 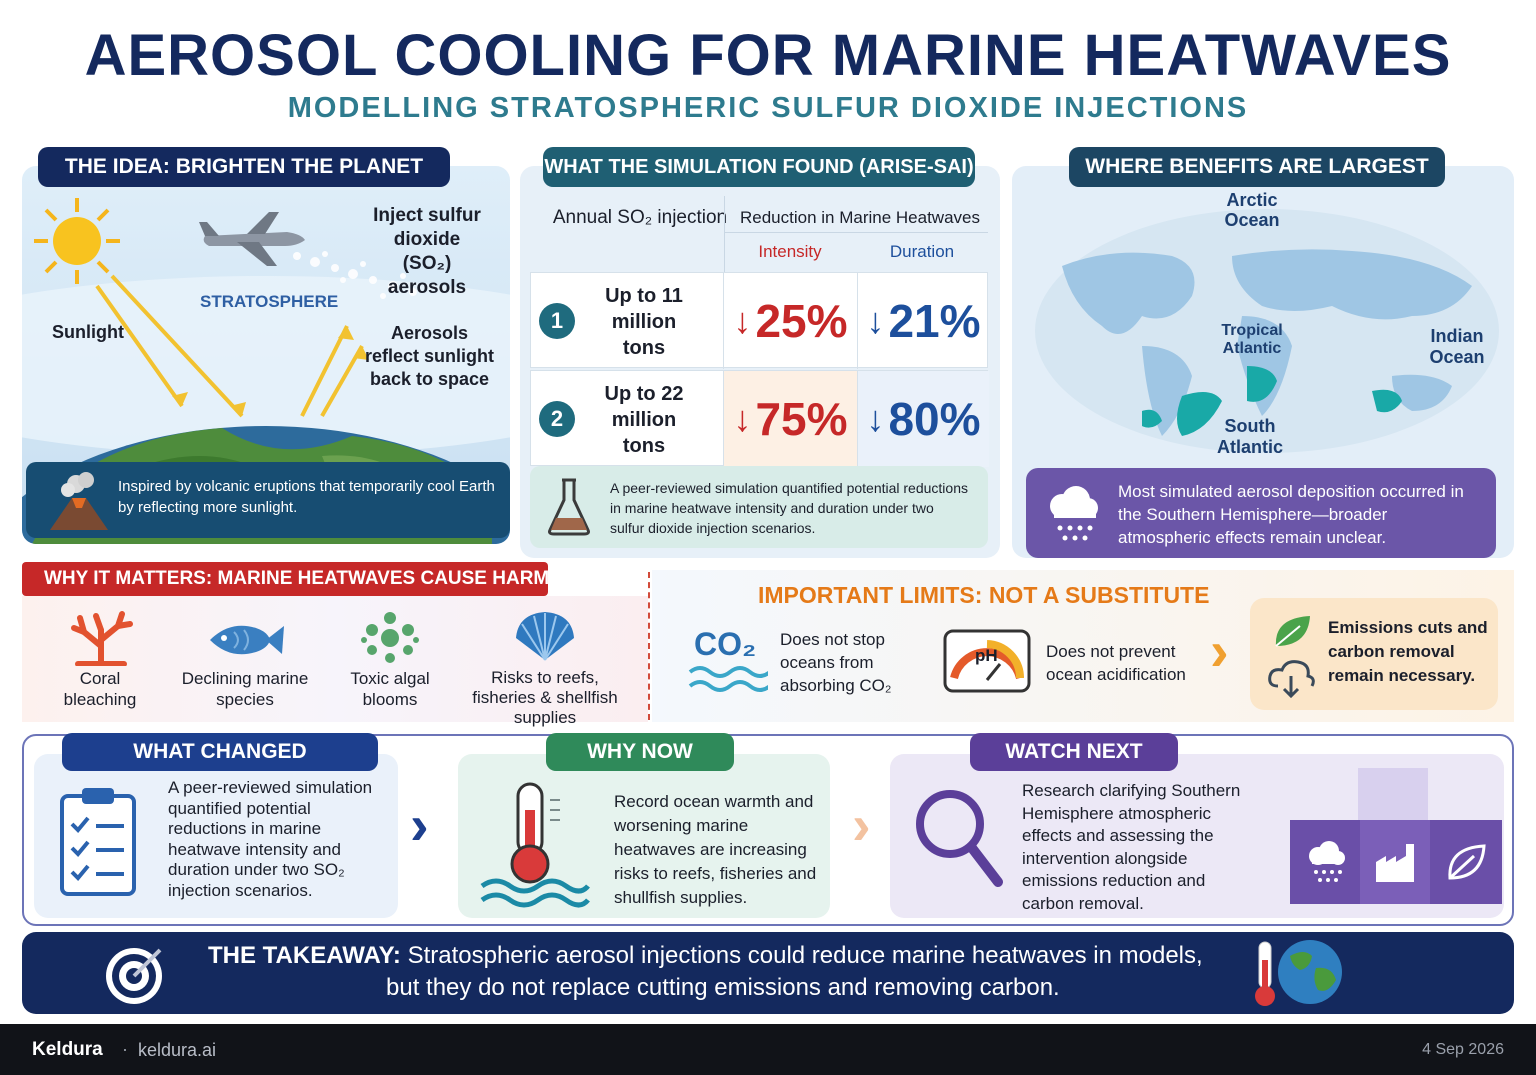 I want to click on header-divider, so click(x=724, y=234).